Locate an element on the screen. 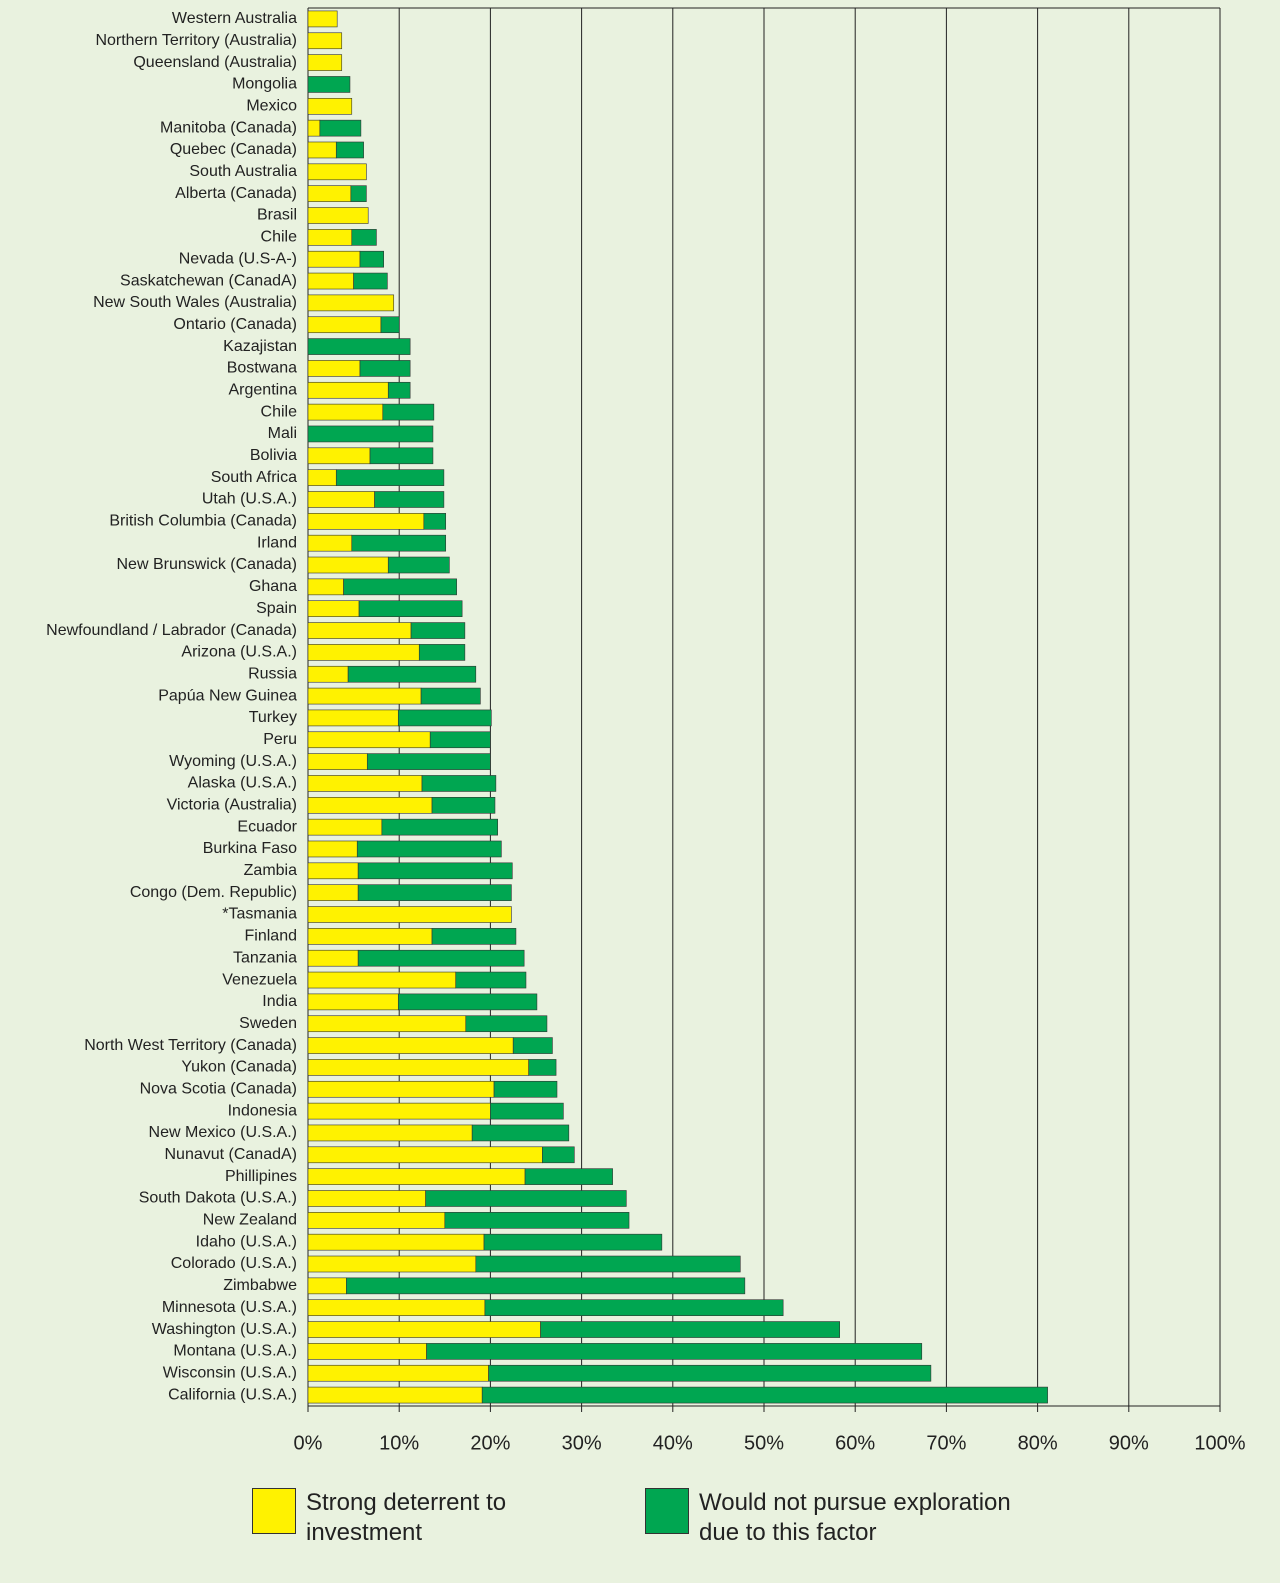 This screenshot has height=1583, width=1280. y-tick-label: Russia is located at coordinates (272, 673).